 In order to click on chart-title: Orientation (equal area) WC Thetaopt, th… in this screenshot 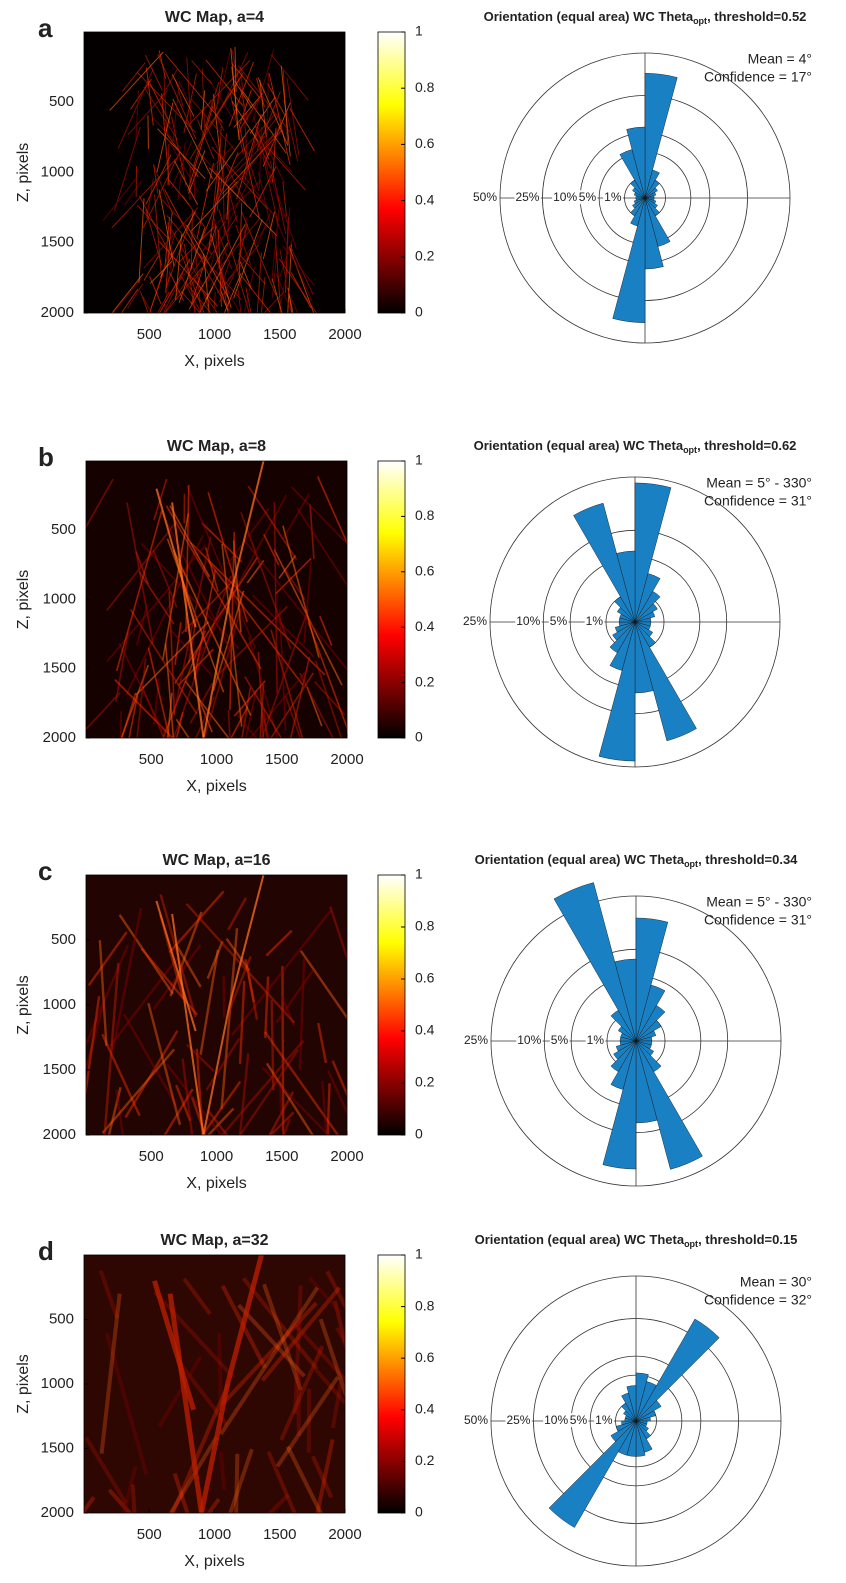, I will do `click(635, 446)`.